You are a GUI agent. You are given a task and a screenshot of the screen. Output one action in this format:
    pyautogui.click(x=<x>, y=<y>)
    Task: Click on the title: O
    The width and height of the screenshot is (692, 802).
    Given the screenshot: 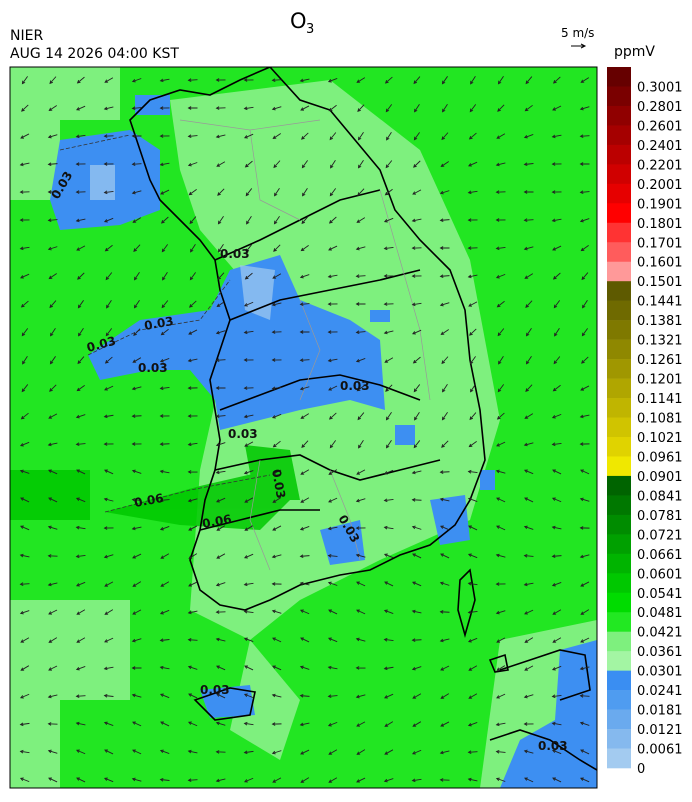 What is the action you would take?
    pyautogui.click(x=298, y=21)
    